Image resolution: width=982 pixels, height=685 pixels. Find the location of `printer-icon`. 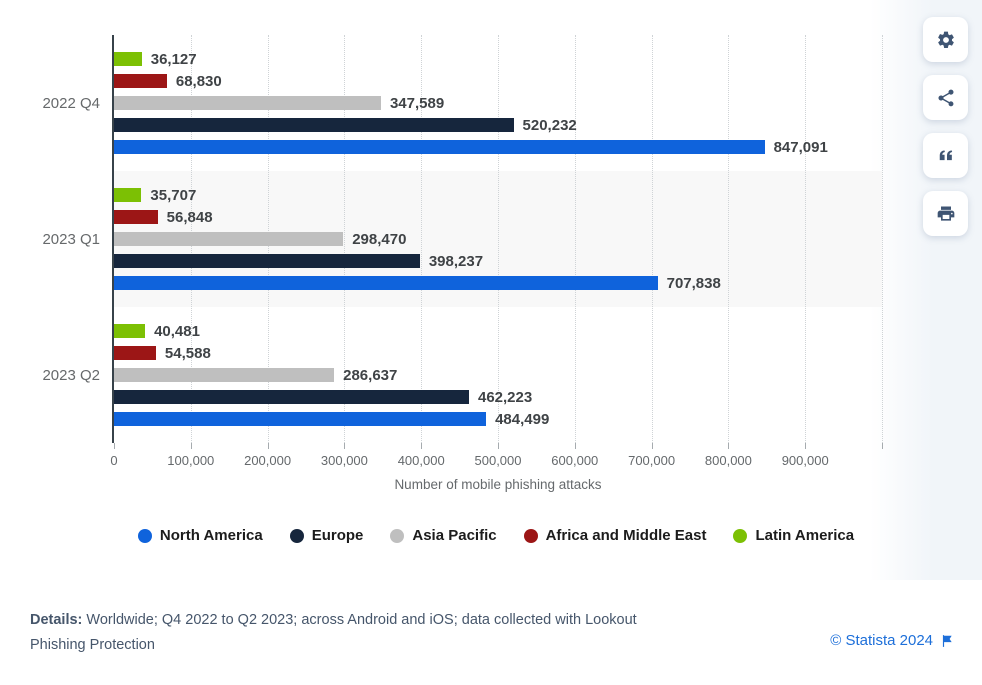

printer-icon is located at coordinates (946, 214).